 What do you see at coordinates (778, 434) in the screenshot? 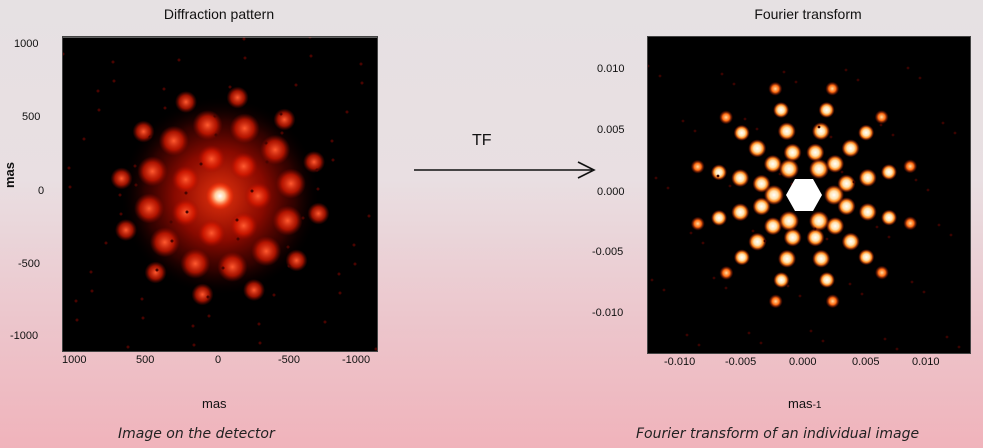
I see `right-caption: Fourier transform of an individual image` at bounding box center [778, 434].